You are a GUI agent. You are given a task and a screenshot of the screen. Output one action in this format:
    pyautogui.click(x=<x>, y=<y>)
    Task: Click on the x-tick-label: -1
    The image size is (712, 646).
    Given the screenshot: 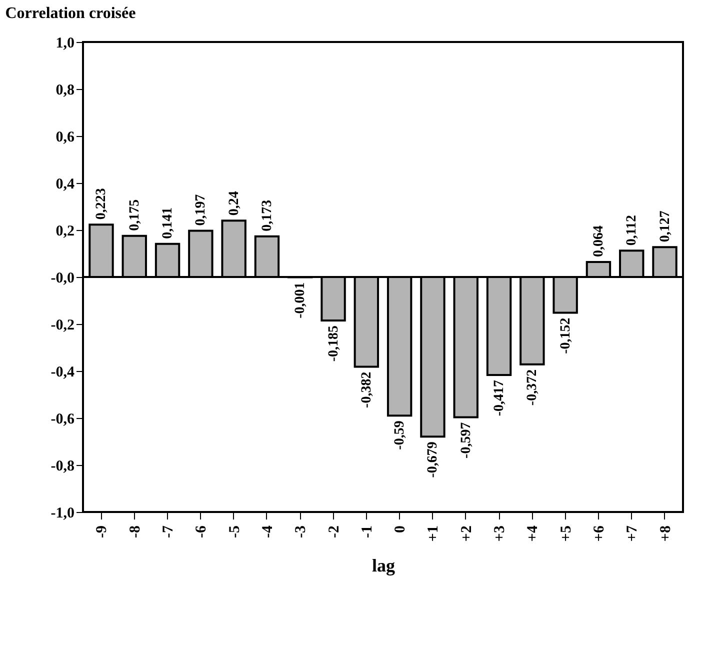 What is the action you would take?
    pyautogui.click(x=367, y=532)
    